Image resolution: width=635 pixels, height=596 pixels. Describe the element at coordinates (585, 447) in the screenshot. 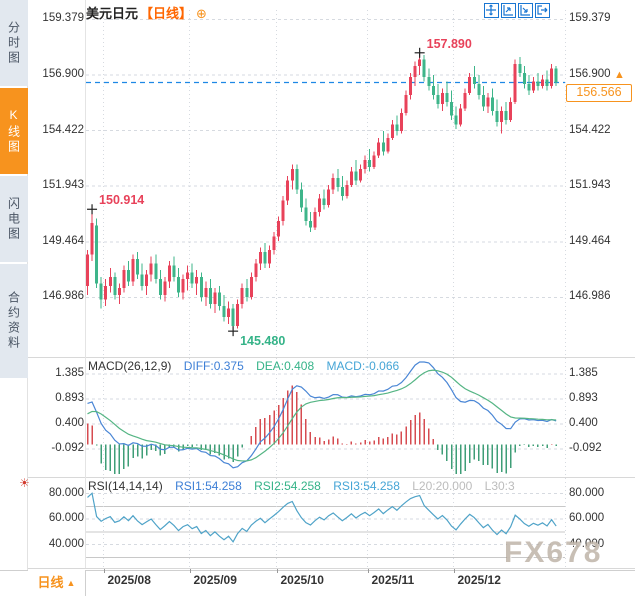

I see `macd-axis-label-right: -0.092` at that location.